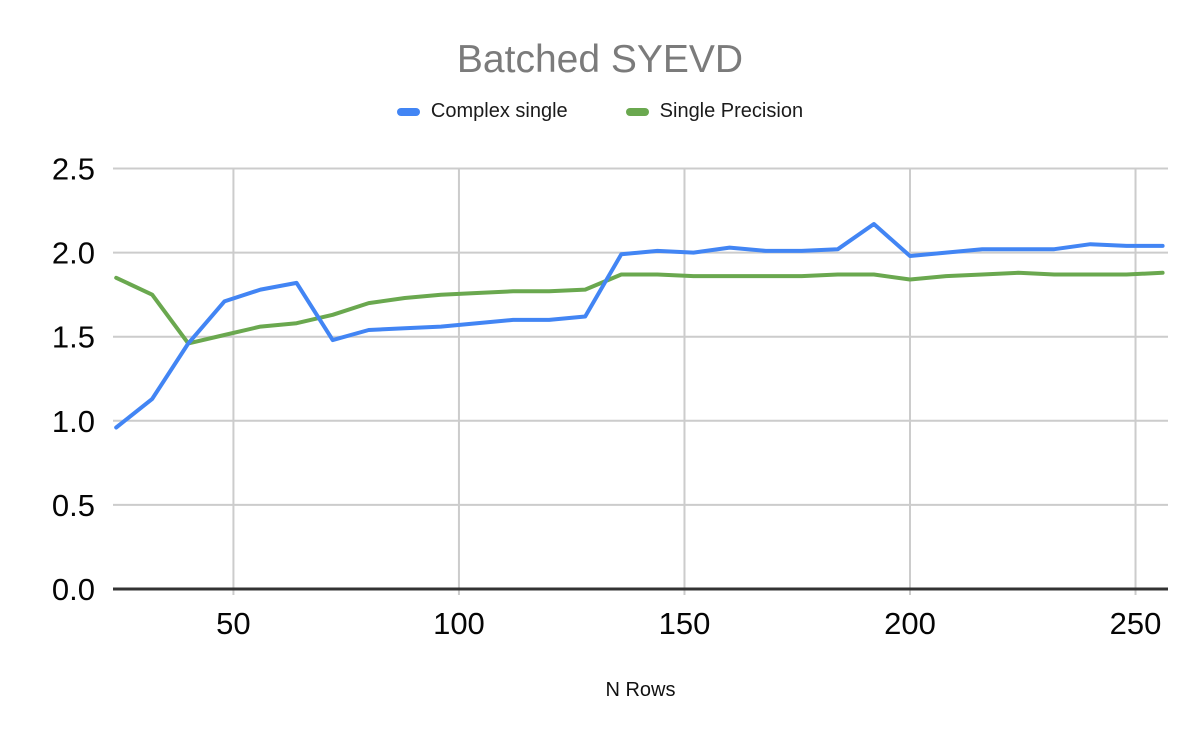 The width and height of the screenshot is (1200, 742). What do you see at coordinates (685, 623) in the screenshot?
I see `x-tick-label: 150` at bounding box center [685, 623].